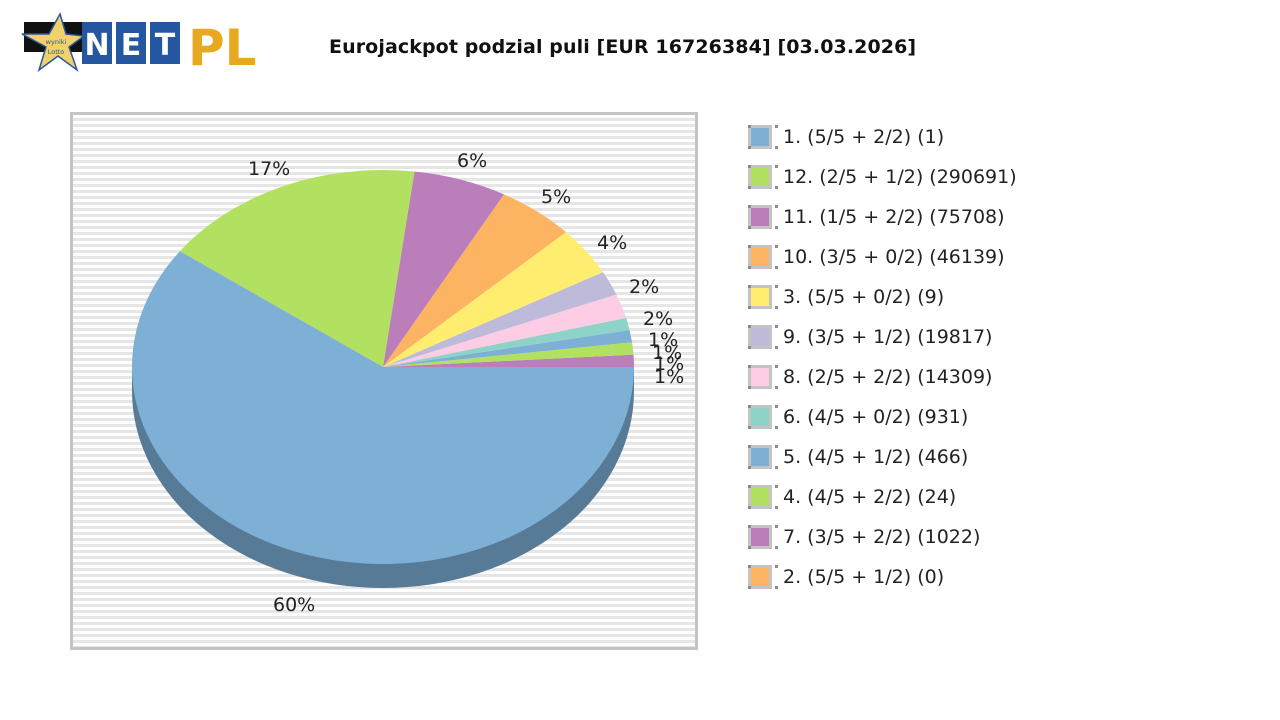  I want to click on pie-slice-label: 5%, so click(556, 197).